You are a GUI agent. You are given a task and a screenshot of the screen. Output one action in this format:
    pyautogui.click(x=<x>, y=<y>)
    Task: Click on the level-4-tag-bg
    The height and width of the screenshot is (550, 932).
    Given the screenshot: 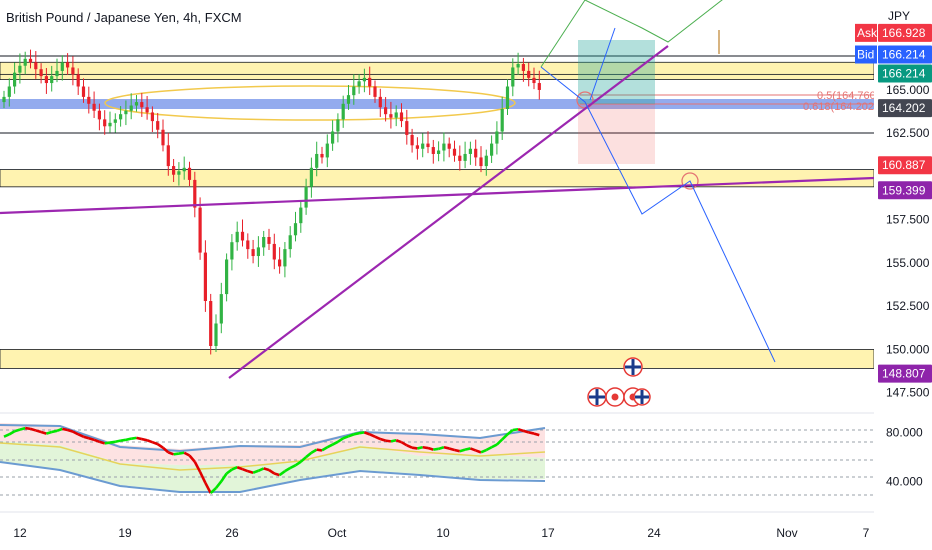 What is the action you would take?
    pyautogui.click(x=905, y=373)
    